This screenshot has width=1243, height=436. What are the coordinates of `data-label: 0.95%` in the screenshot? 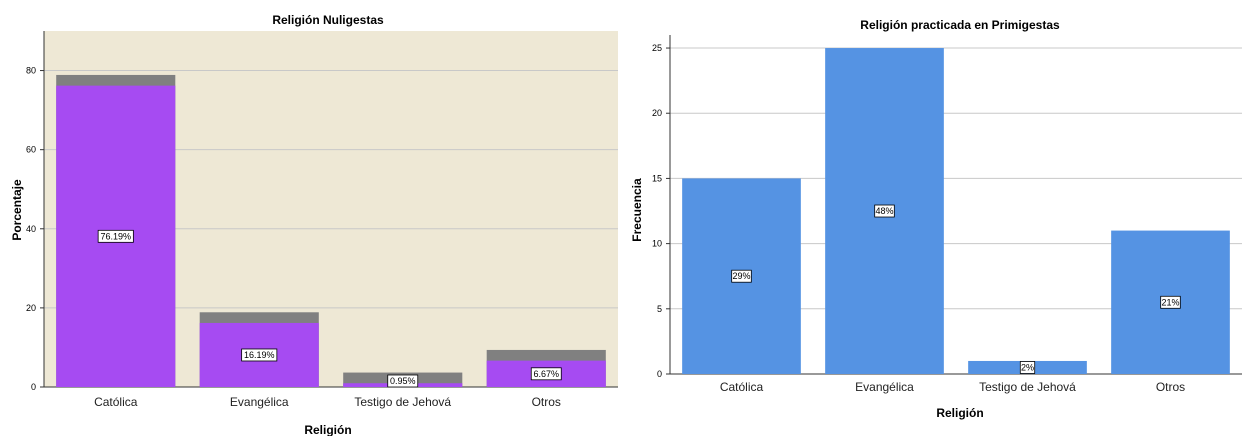 It's located at (403, 381).